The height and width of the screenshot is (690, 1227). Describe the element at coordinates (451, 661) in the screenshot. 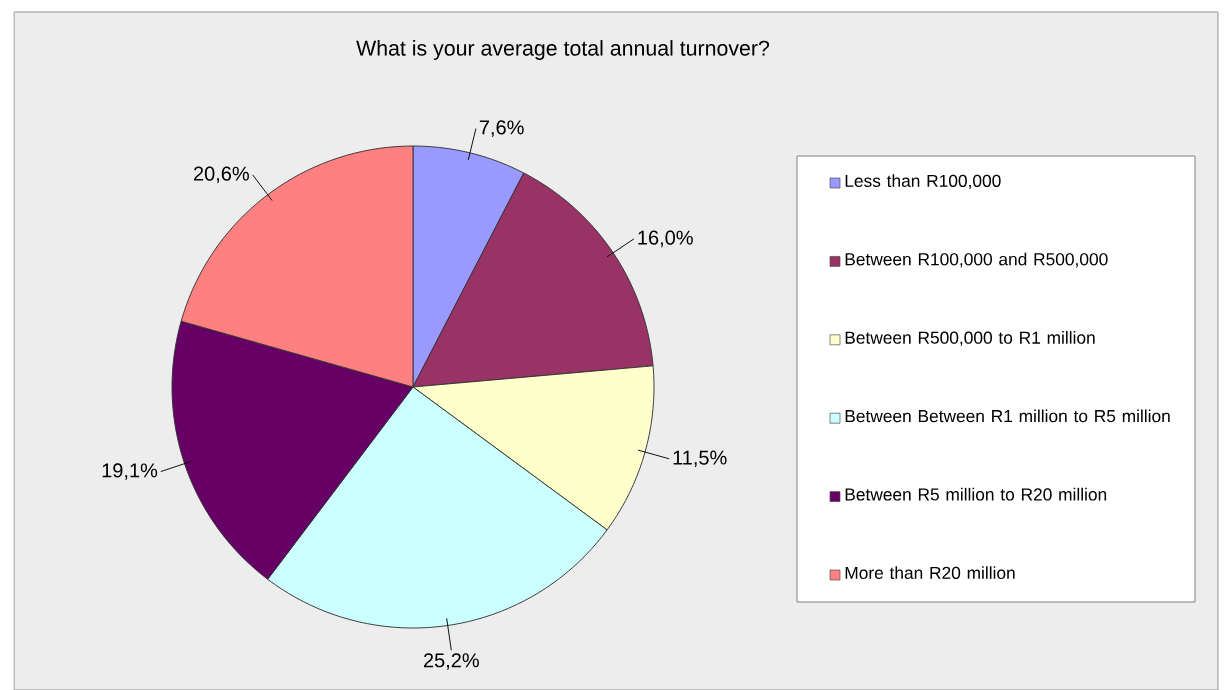

I see `data-label: 25,2%` at that location.